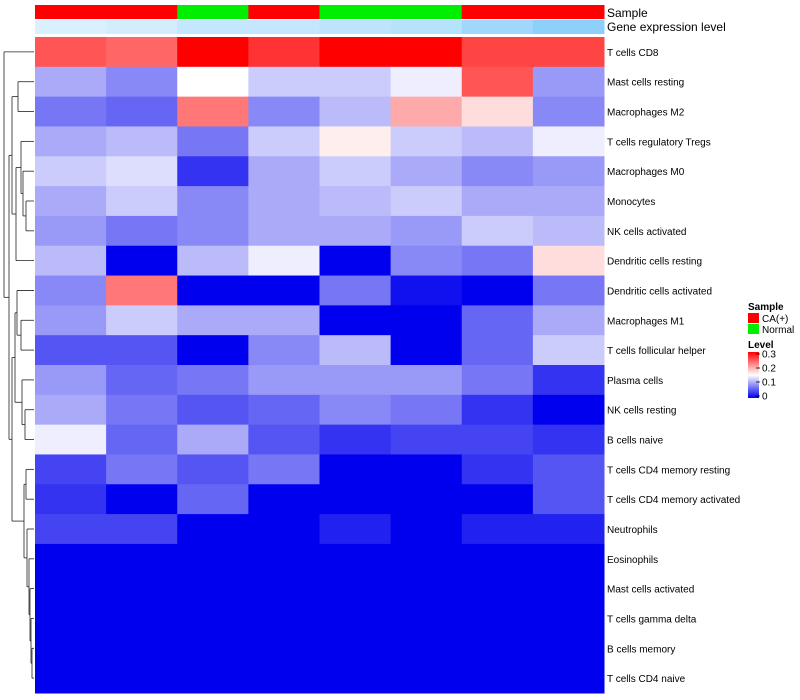  What do you see at coordinates (769, 369) in the screenshot?
I see `legend-level-tick-label: 0.2` at bounding box center [769, 369].